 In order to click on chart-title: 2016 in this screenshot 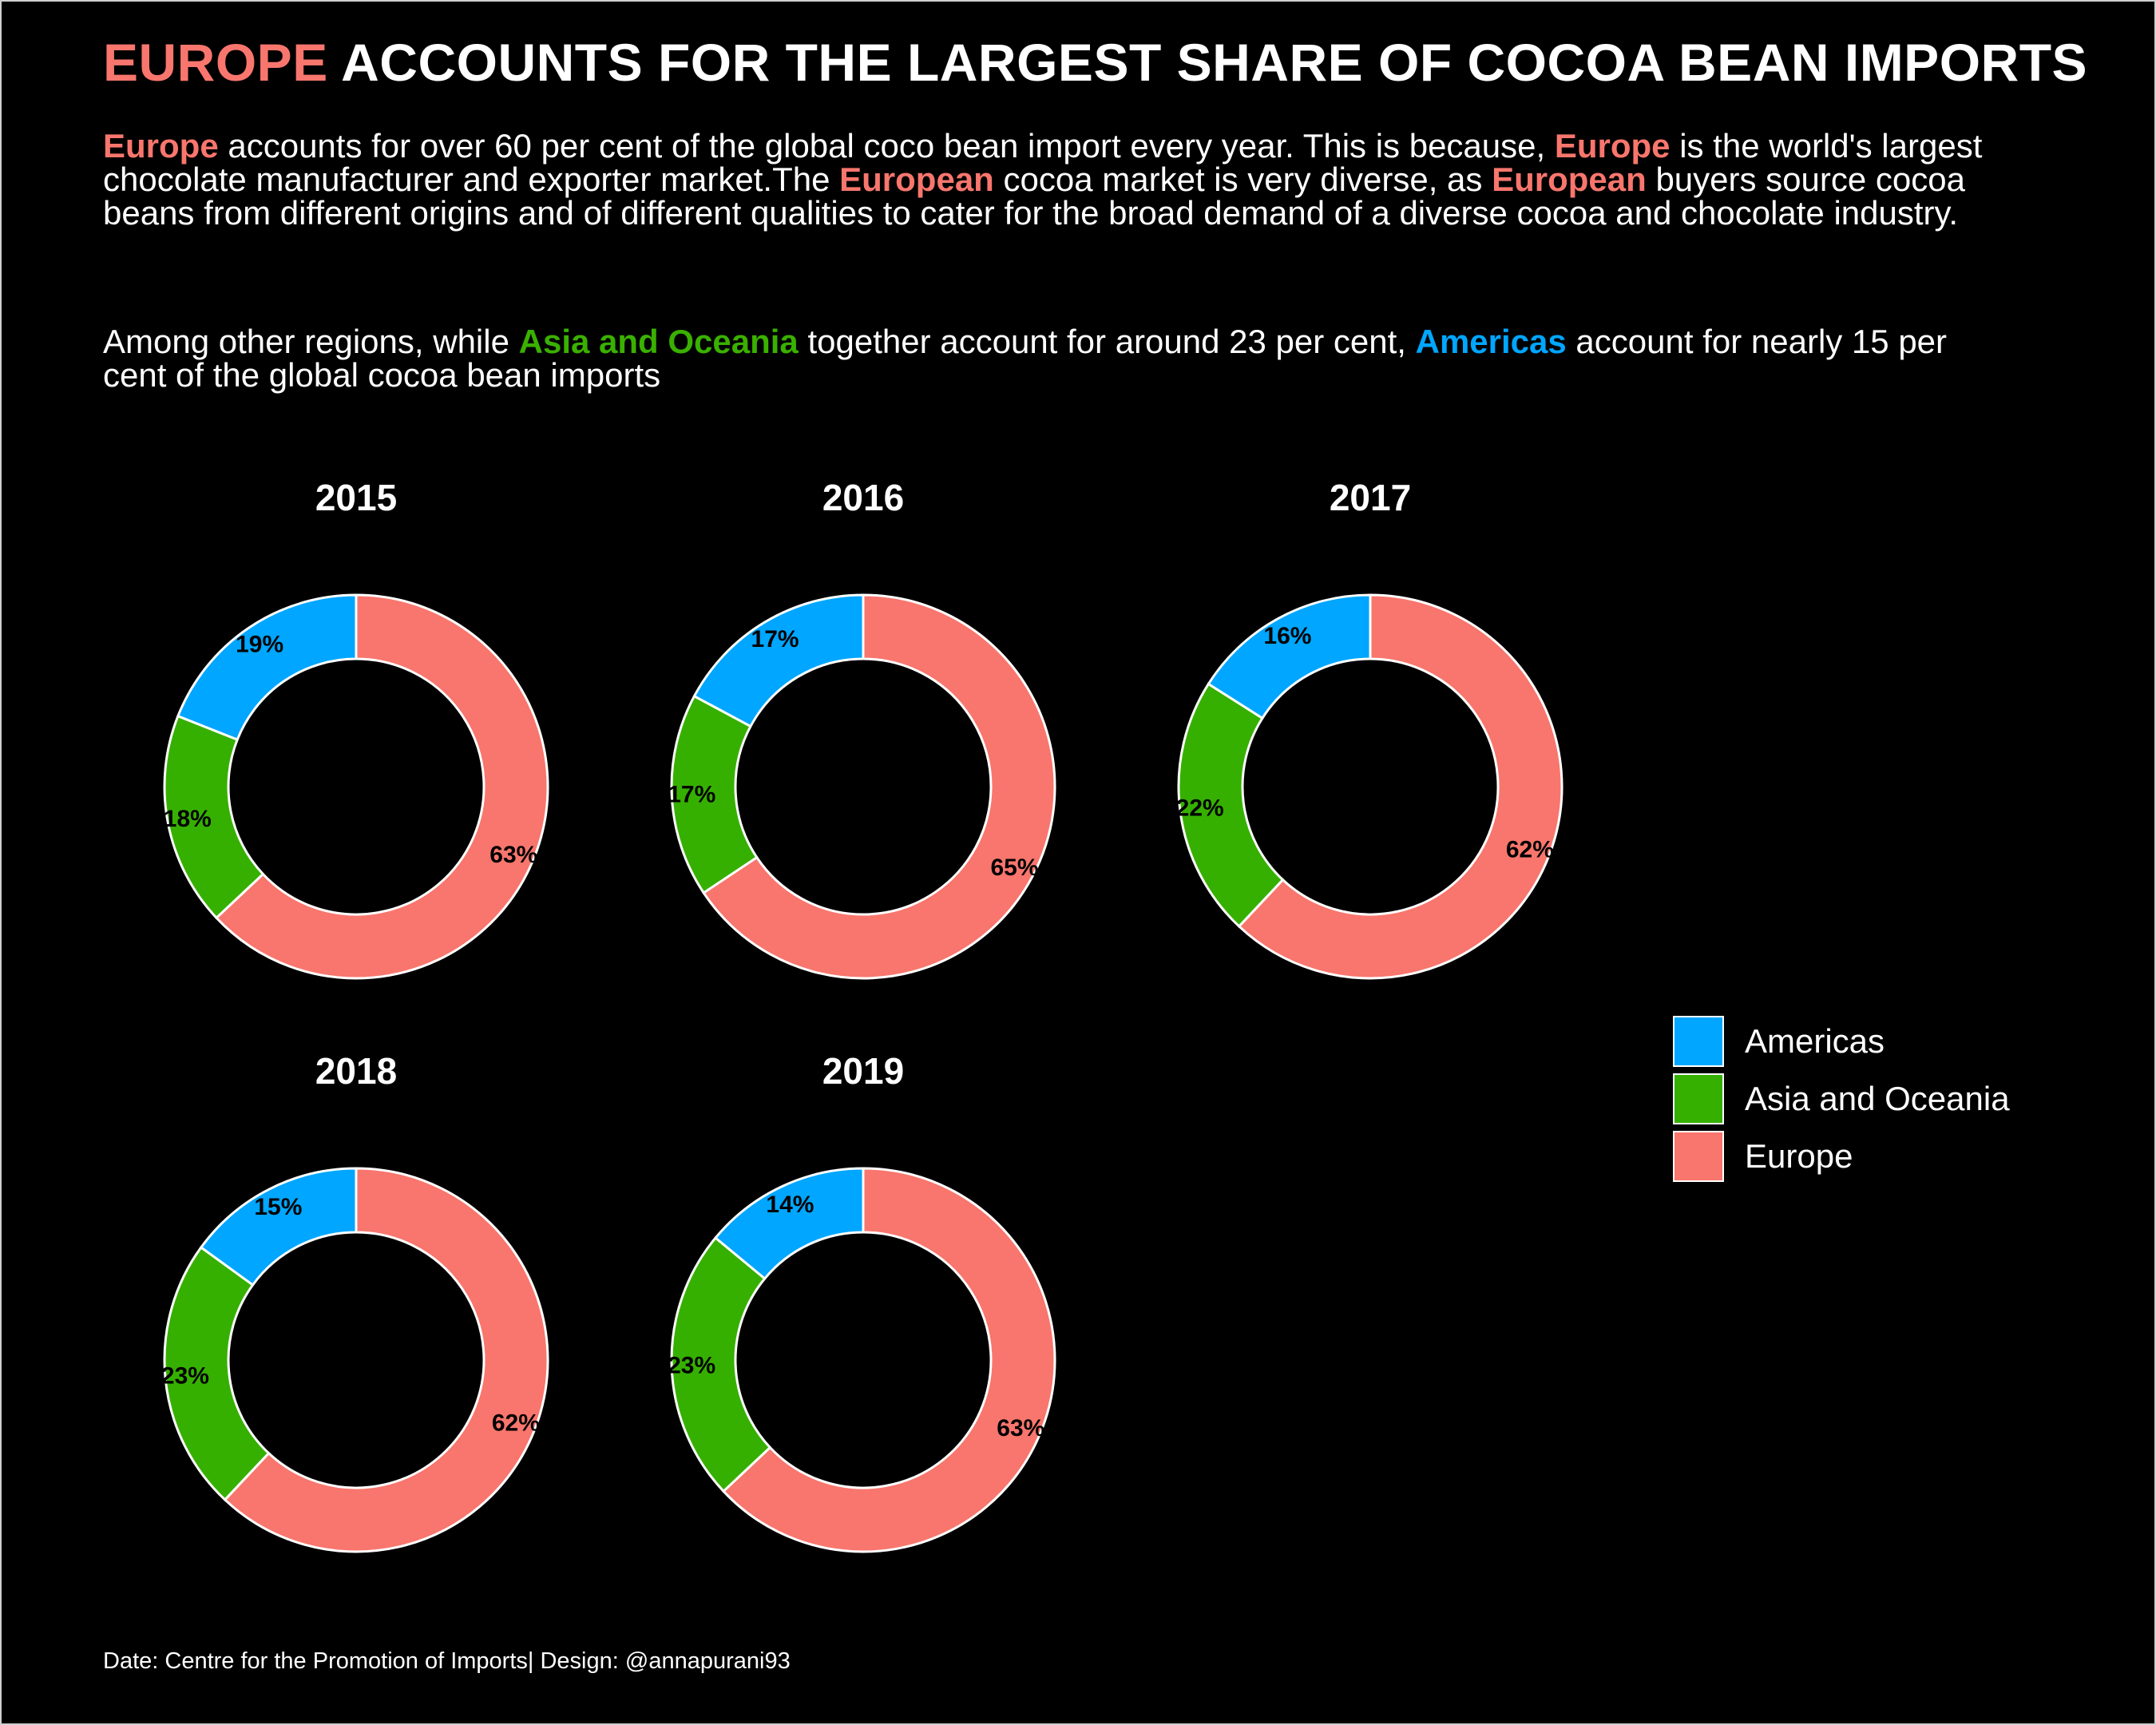, I will do `click(863, 498)`.